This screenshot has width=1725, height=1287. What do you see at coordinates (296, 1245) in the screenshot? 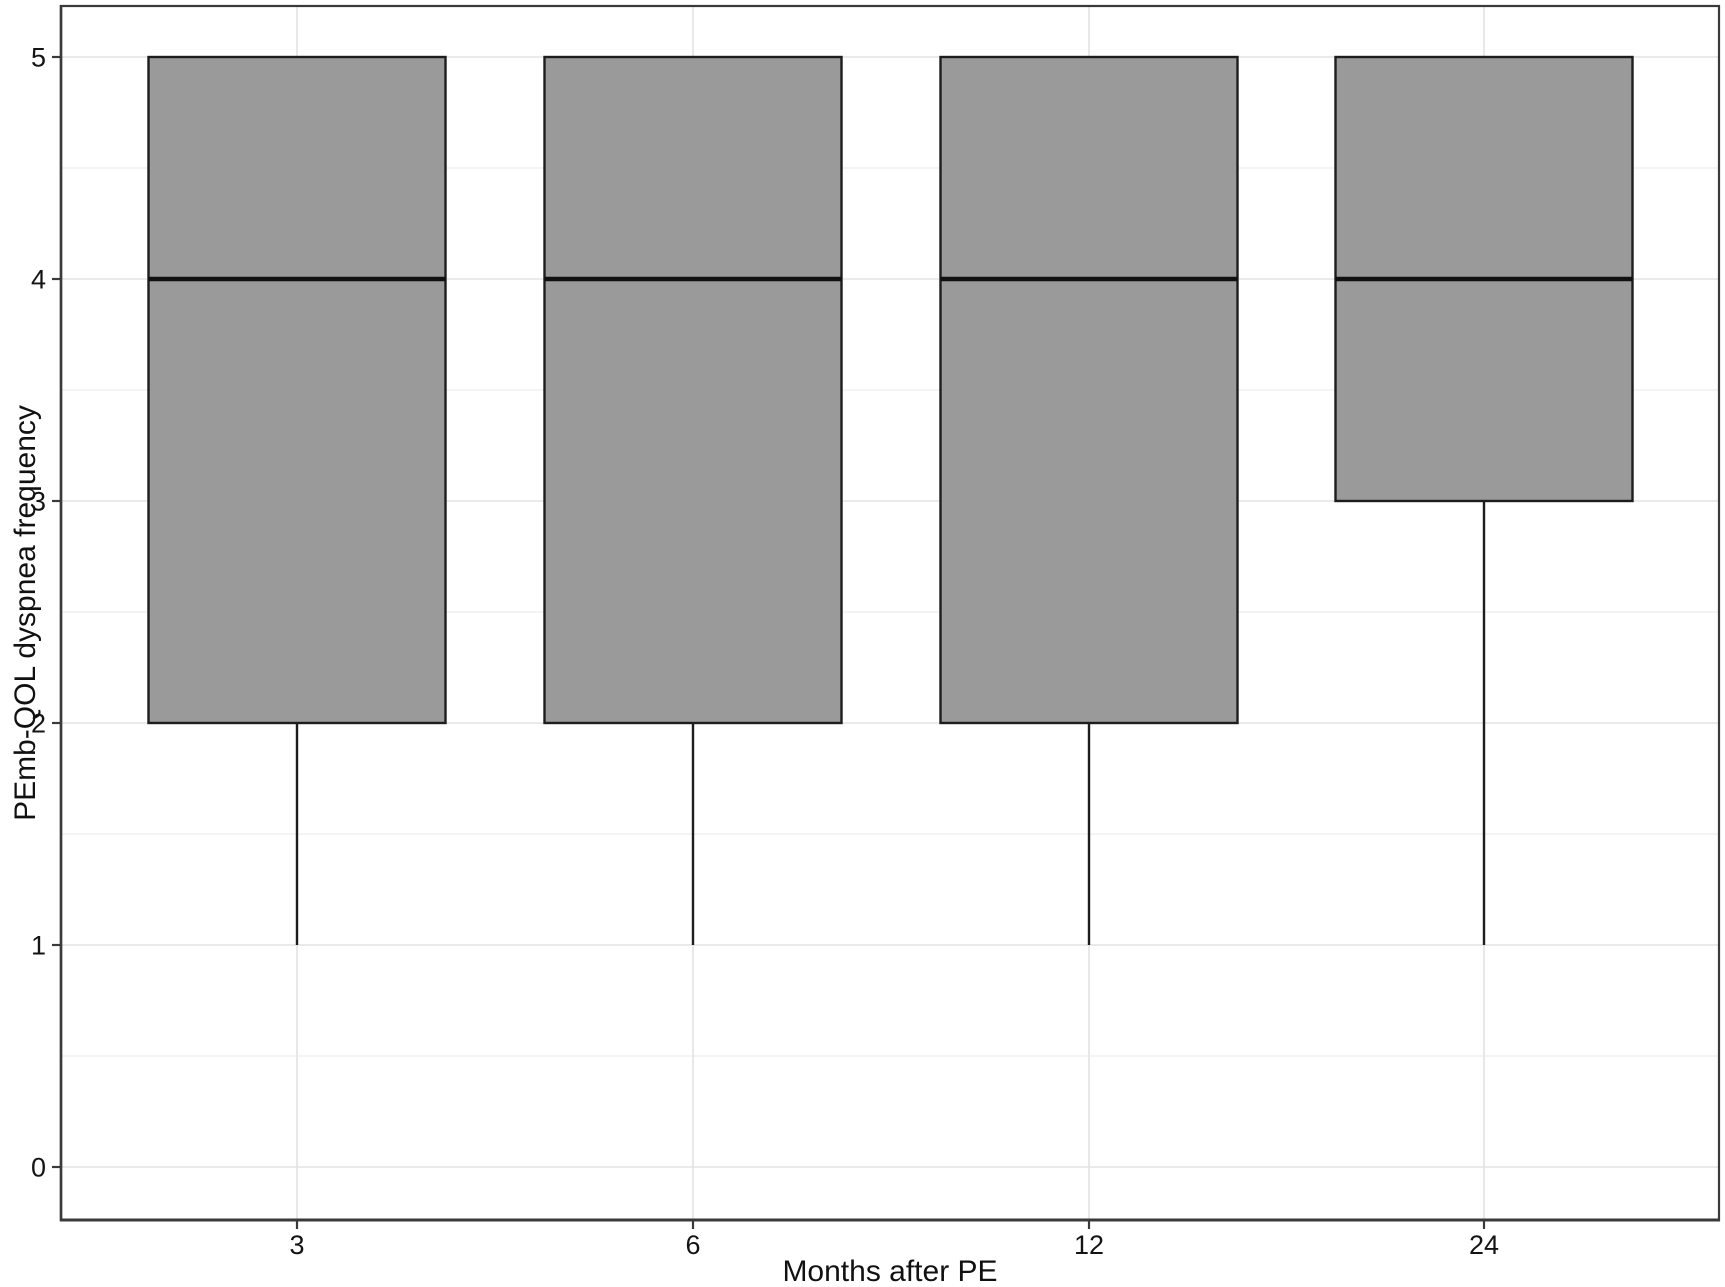
I see `x-tick-label: 3` at bounding box center [296, 1245].